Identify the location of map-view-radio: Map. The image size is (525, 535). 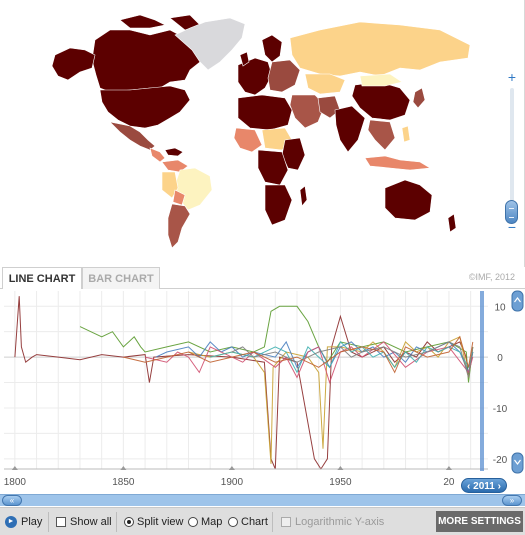
(205, 522).